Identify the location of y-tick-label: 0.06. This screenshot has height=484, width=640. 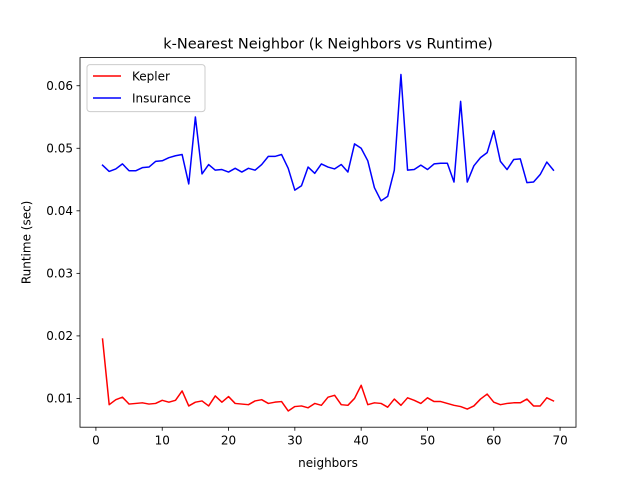
(59, 86).